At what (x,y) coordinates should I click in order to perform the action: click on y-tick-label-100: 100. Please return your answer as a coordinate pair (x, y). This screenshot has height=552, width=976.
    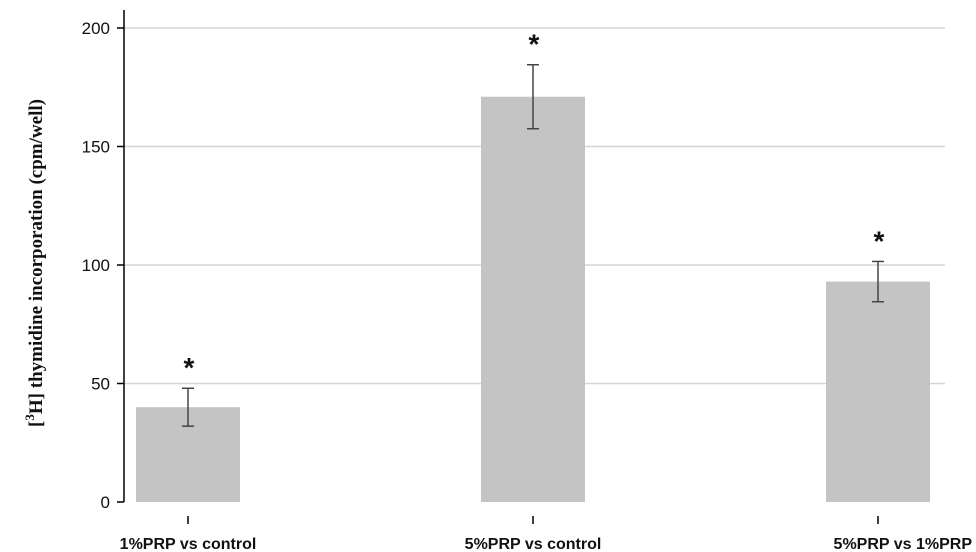
    Looking at the image, I should click on (96, 265).